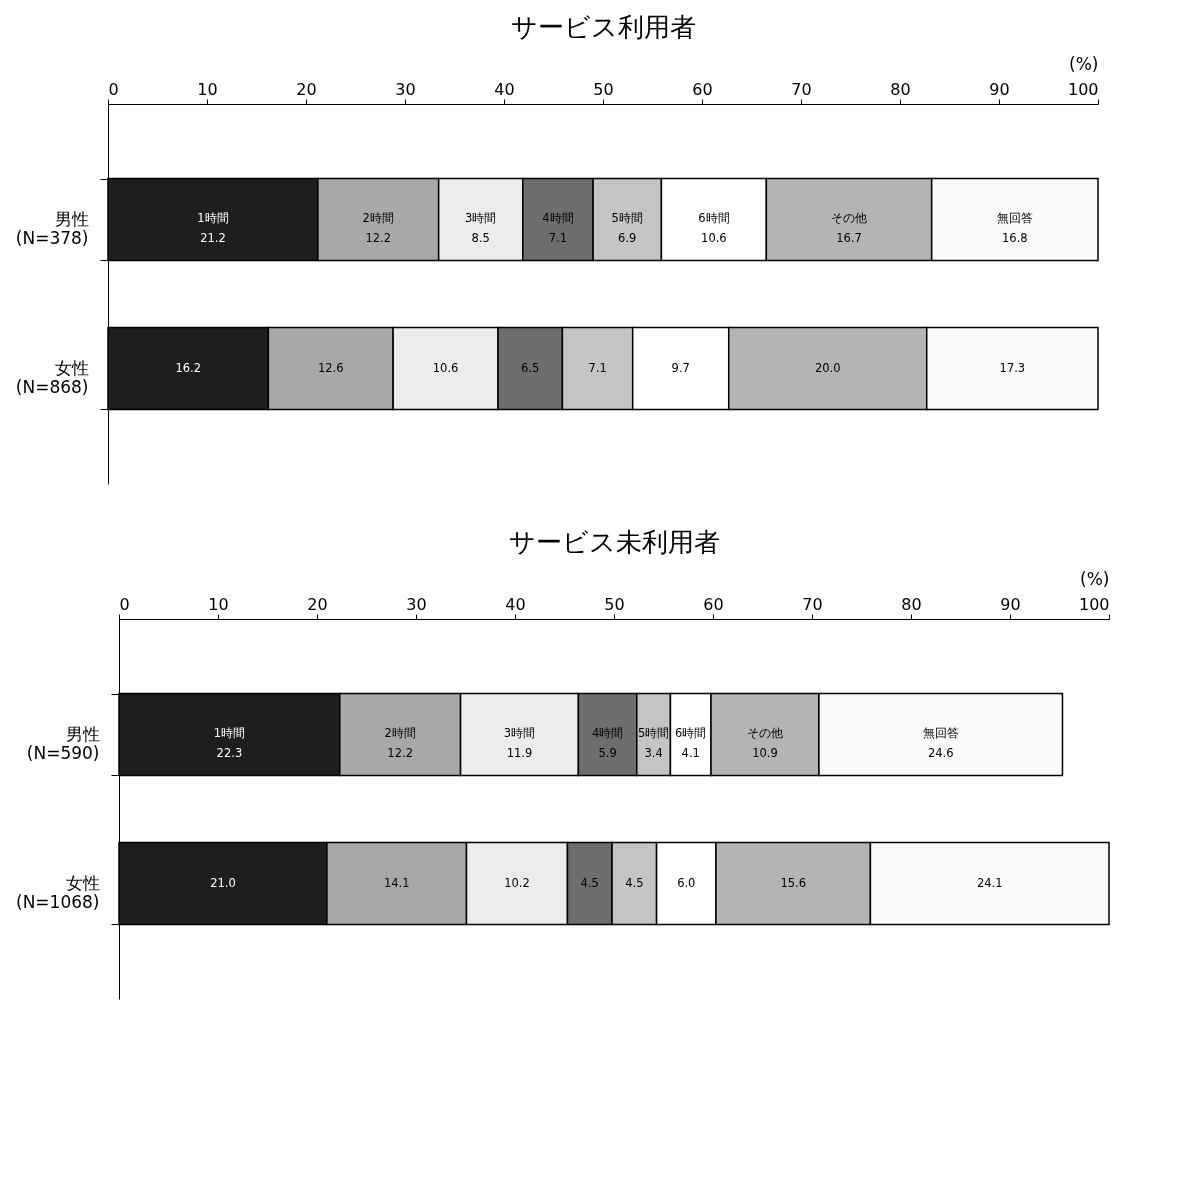 This screenshot has width=1198, height=1180. I want to click on data-label: 10.2, so click(517, 882).